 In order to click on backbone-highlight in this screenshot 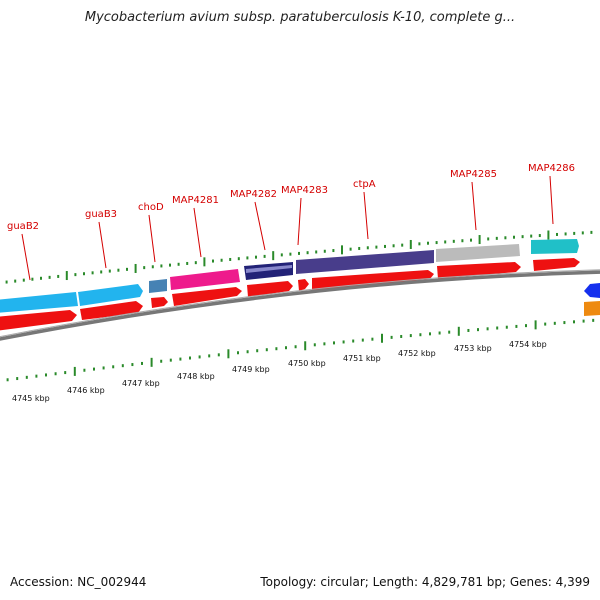, I will do `click(300, 303)`.